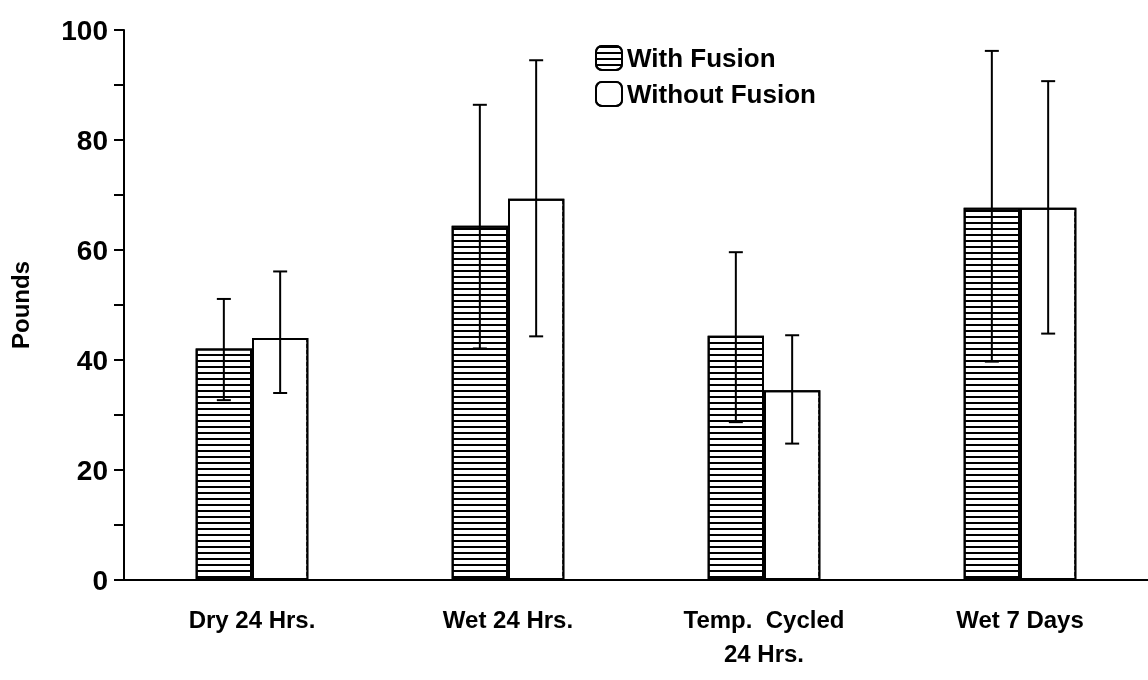 This screenshot has width=1148, height=680. I want to click on y-tick-label: 40, so click(92, 360).